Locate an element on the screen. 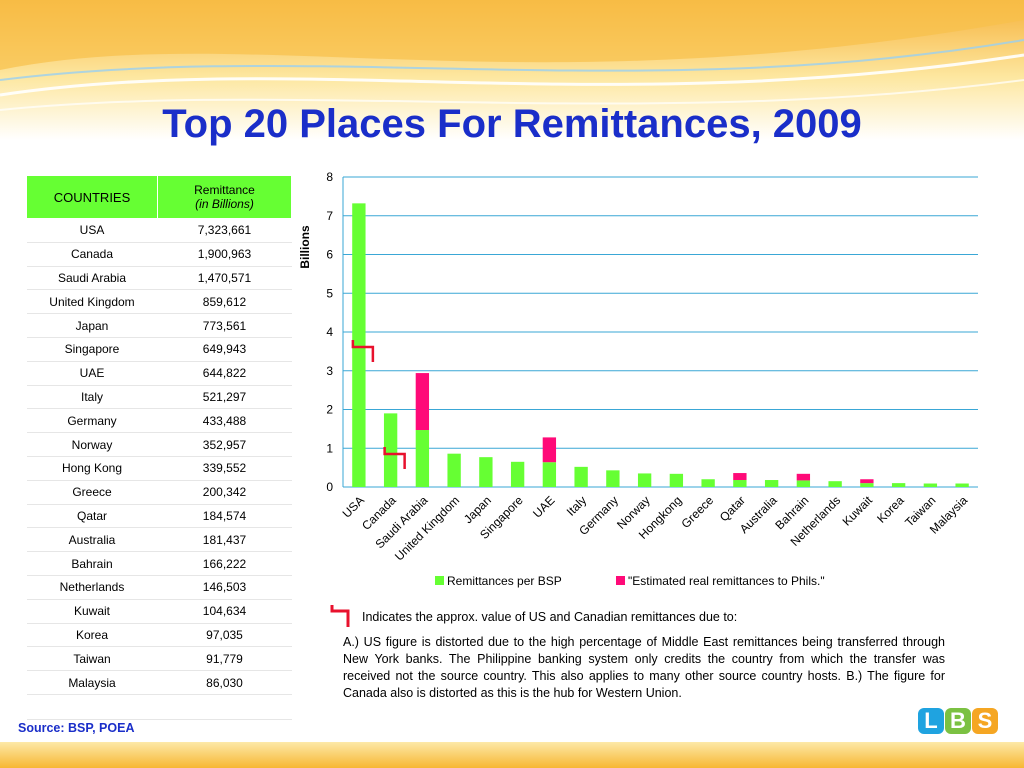 This screenshot has height=768, width=1024. canada-distortion-marker-icon is located at coordinates (394, 458).